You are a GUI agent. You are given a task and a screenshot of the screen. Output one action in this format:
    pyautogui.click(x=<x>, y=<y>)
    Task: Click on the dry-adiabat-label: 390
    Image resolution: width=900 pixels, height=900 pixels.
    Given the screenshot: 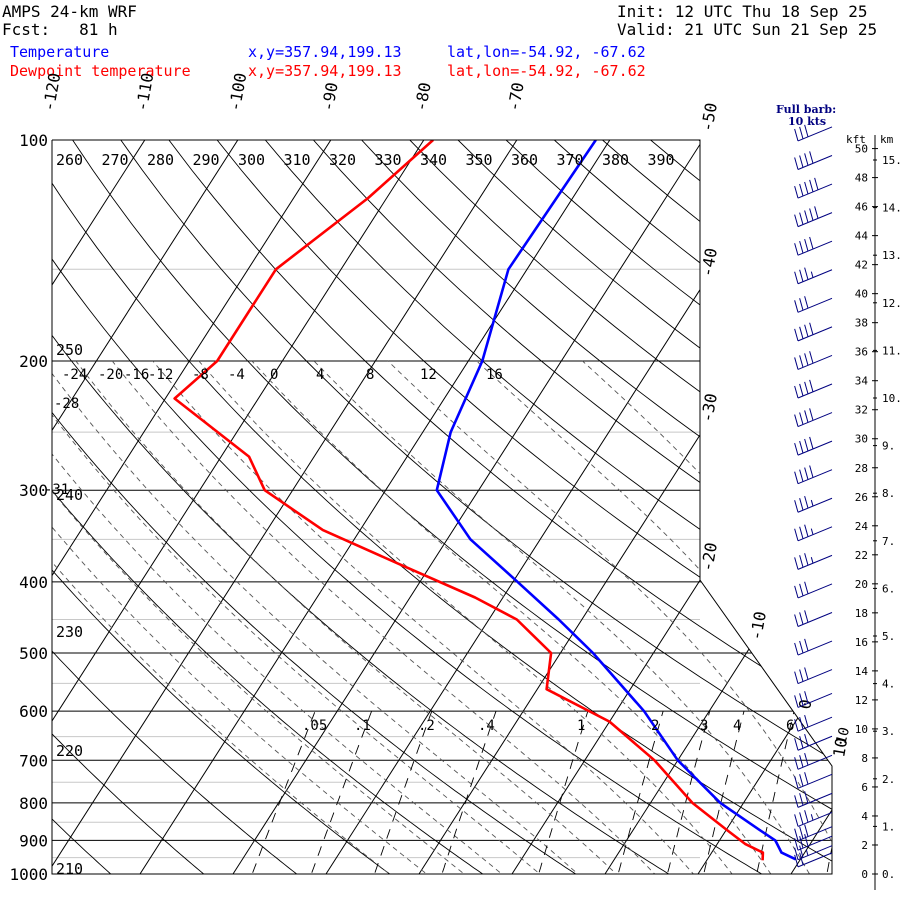 What is the action you would take?
    pyautogui.click(x=661, y=160)
    